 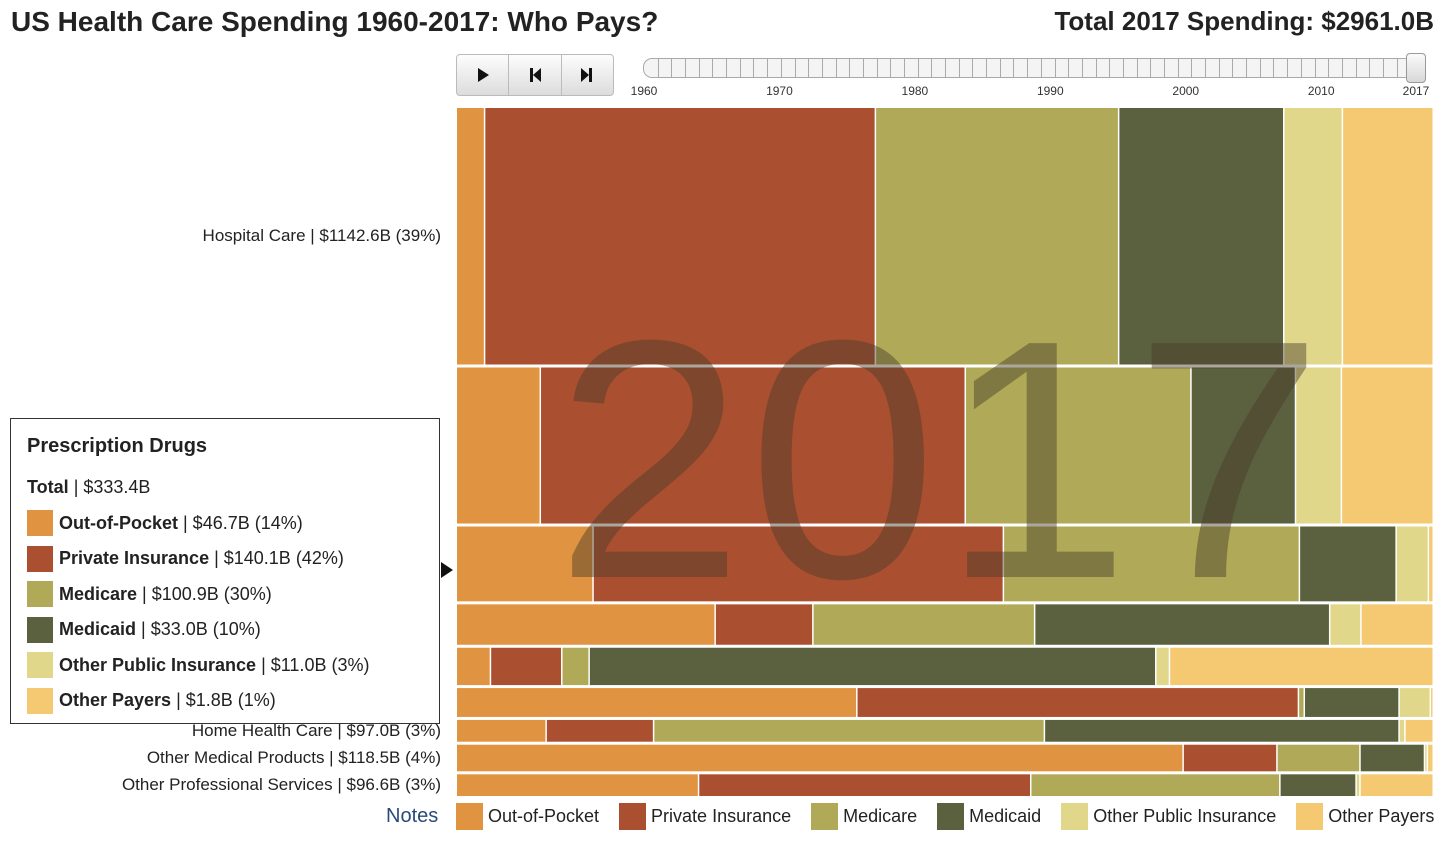 What do you see at coordinates (313, 664) in the screenshot?
I see `tooltip-row-value: | $11.0B (3%)` at bounding box center [313, 664].